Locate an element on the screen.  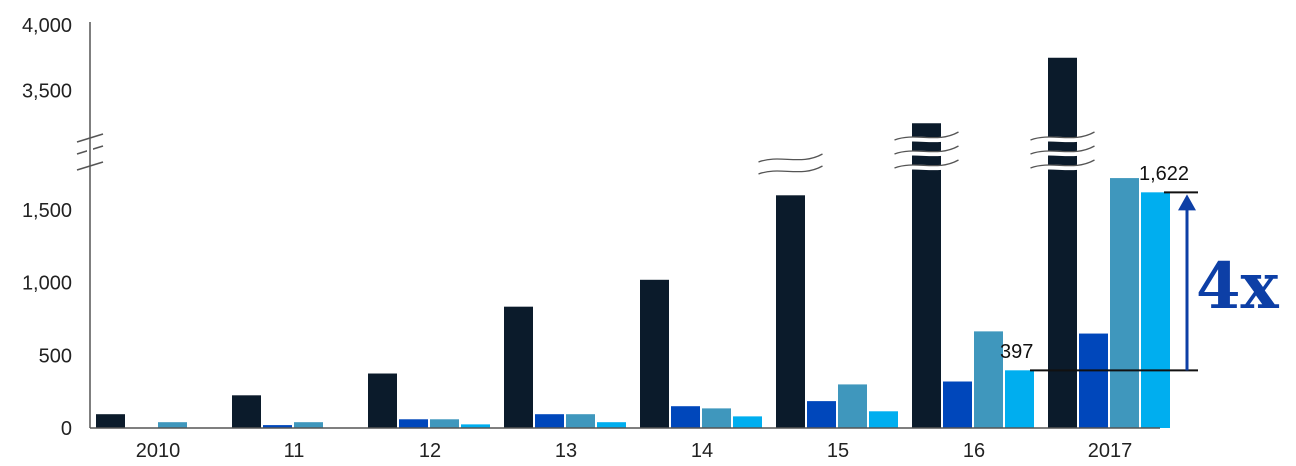
y-tick-label: 500 is located at coordinates (55, 356).